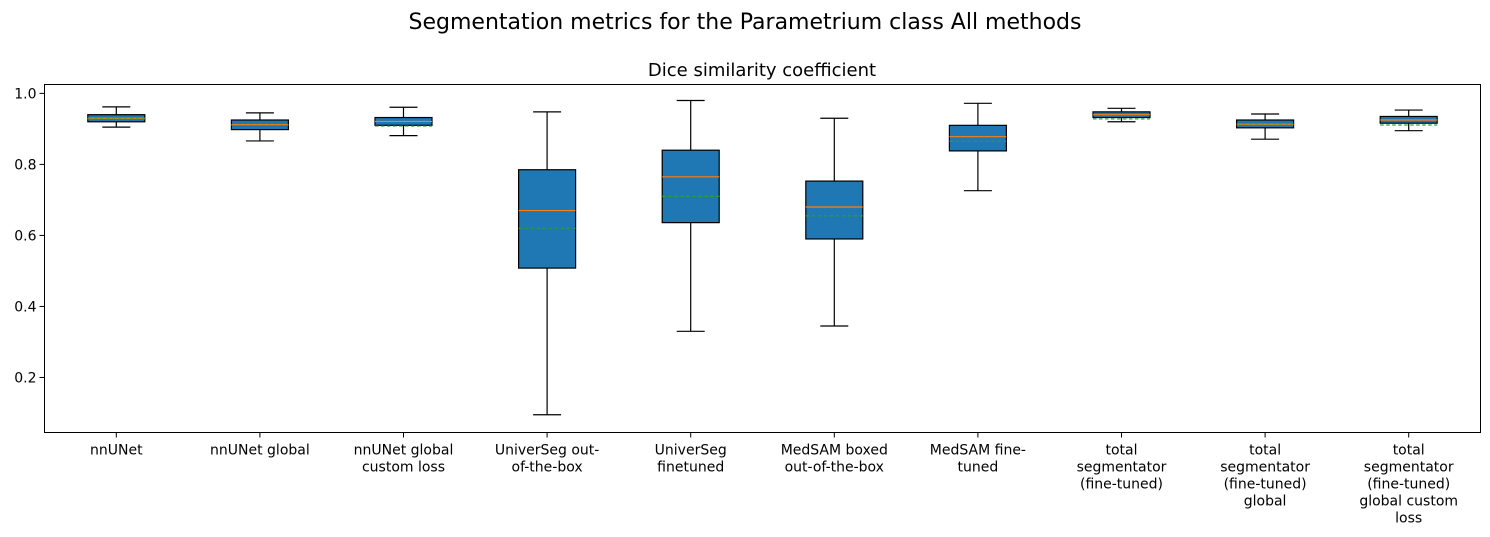  What do you see at coordinates (25, 236) in the screenshot?
I see `y-tick-label: 0.6` at bounding box center [25, 236].